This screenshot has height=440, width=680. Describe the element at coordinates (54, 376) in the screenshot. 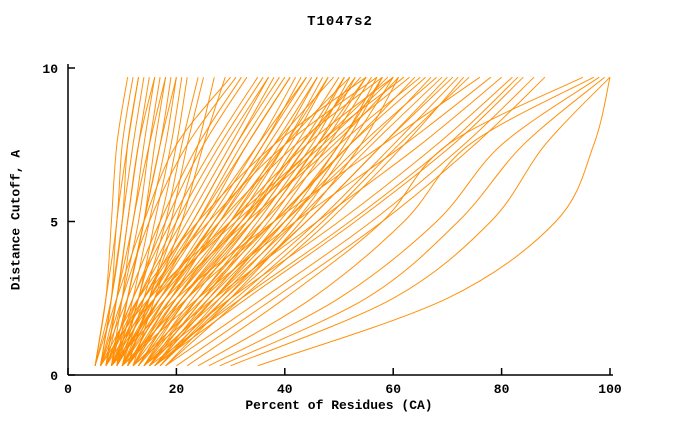

I see `y-tick-label: 0` at that location.